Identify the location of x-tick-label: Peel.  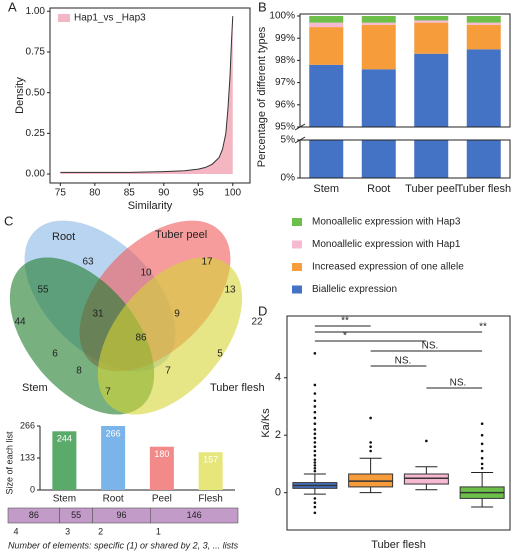
(162, 499).